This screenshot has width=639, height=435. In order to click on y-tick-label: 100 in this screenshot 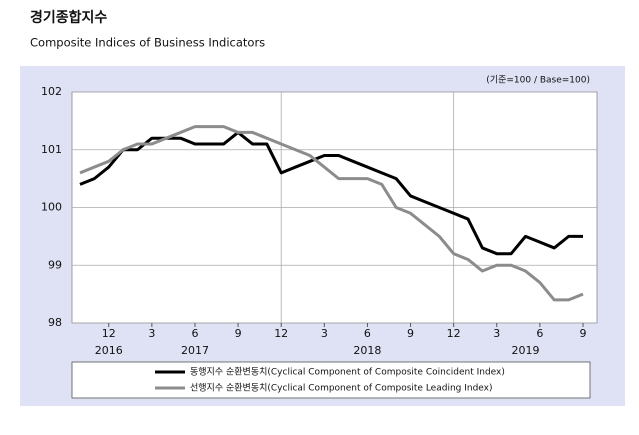, I will do `click(51, 207)`.